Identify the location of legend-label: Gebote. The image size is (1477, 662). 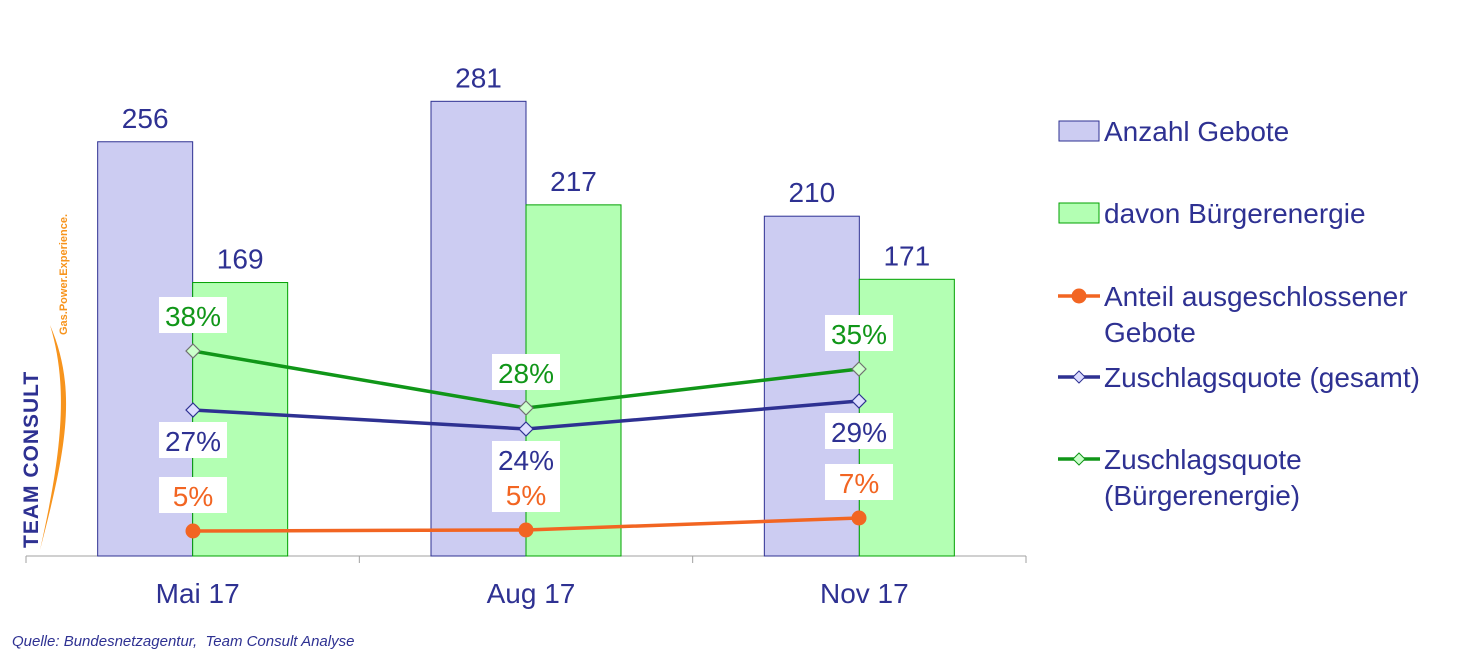
(1150, 332).